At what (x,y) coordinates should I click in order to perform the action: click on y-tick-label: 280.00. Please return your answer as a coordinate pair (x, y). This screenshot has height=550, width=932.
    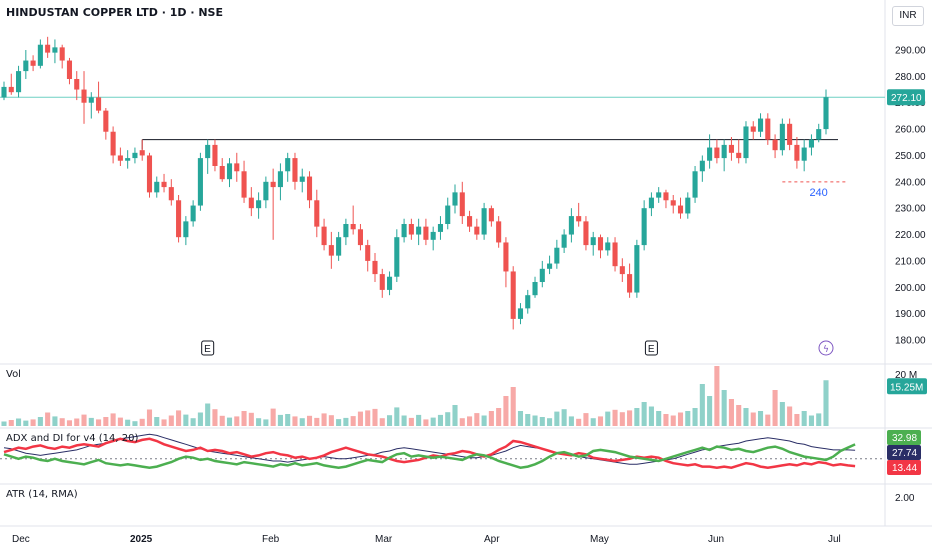
    Looking at the image, I should click on (910, 77).